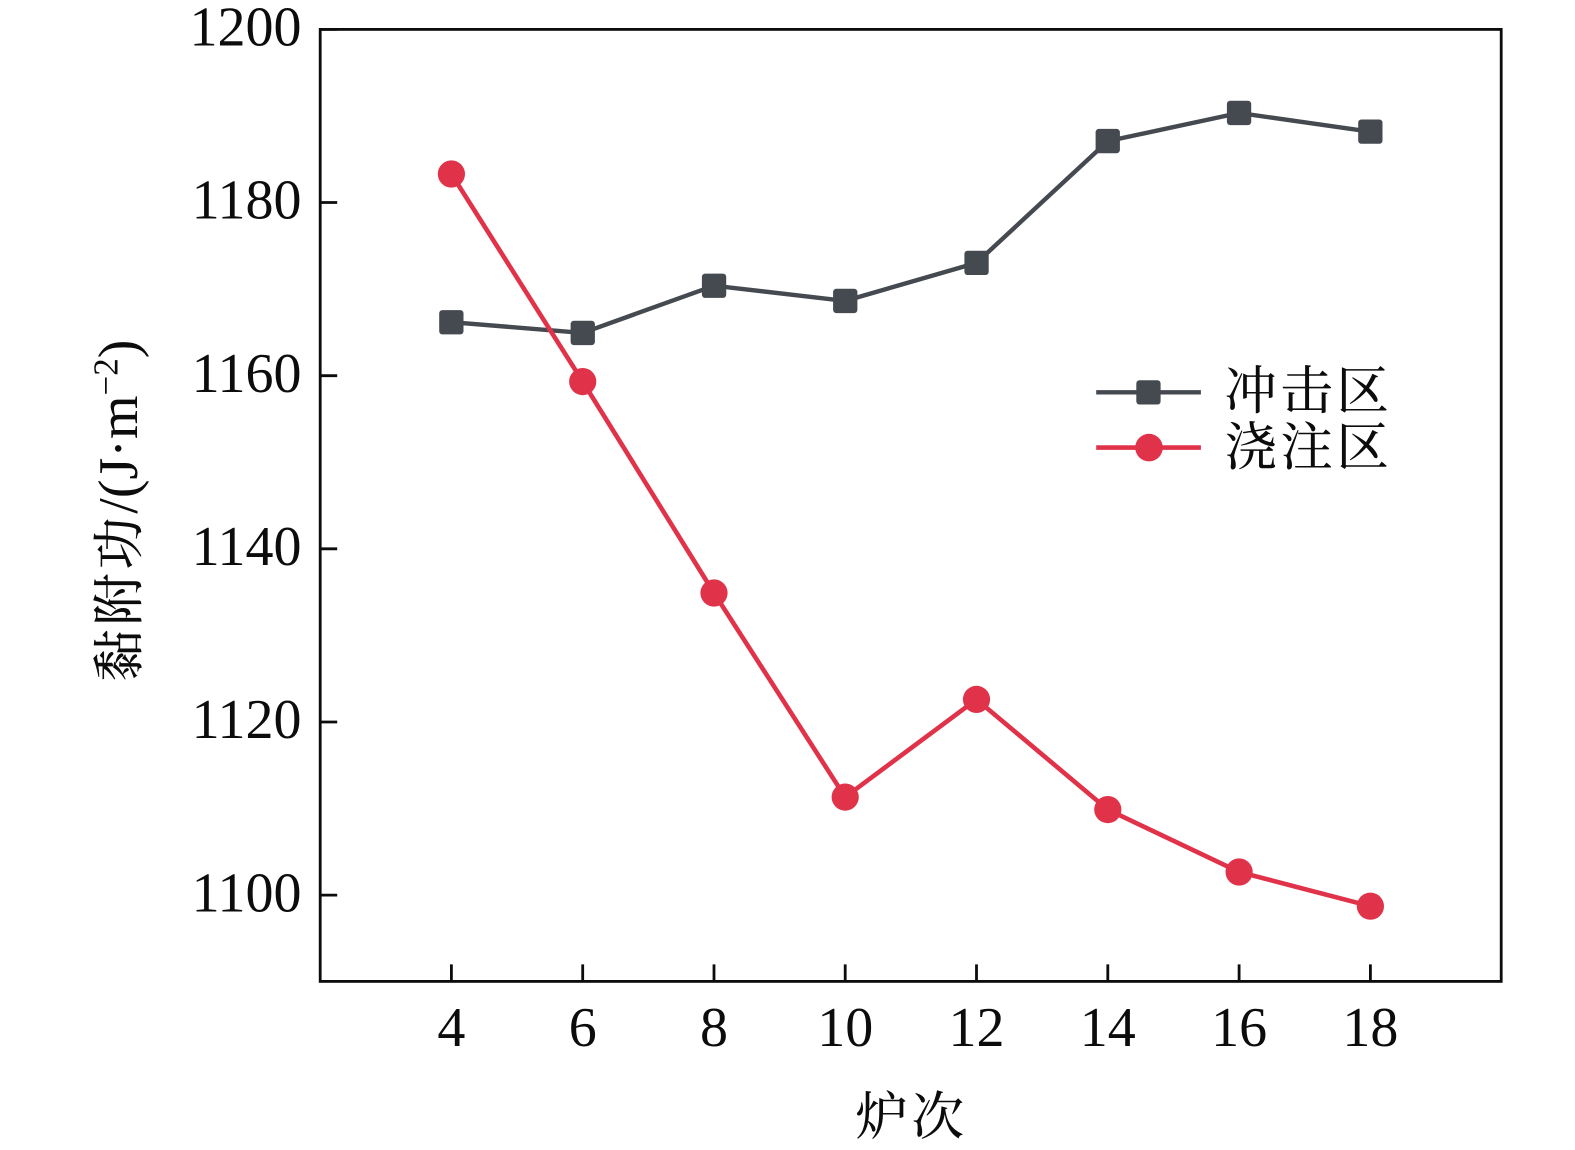 Image resolution: width=1575 pixels, height=1150 pixels. I want to click on svg-text: 12, so click(977, 1028).